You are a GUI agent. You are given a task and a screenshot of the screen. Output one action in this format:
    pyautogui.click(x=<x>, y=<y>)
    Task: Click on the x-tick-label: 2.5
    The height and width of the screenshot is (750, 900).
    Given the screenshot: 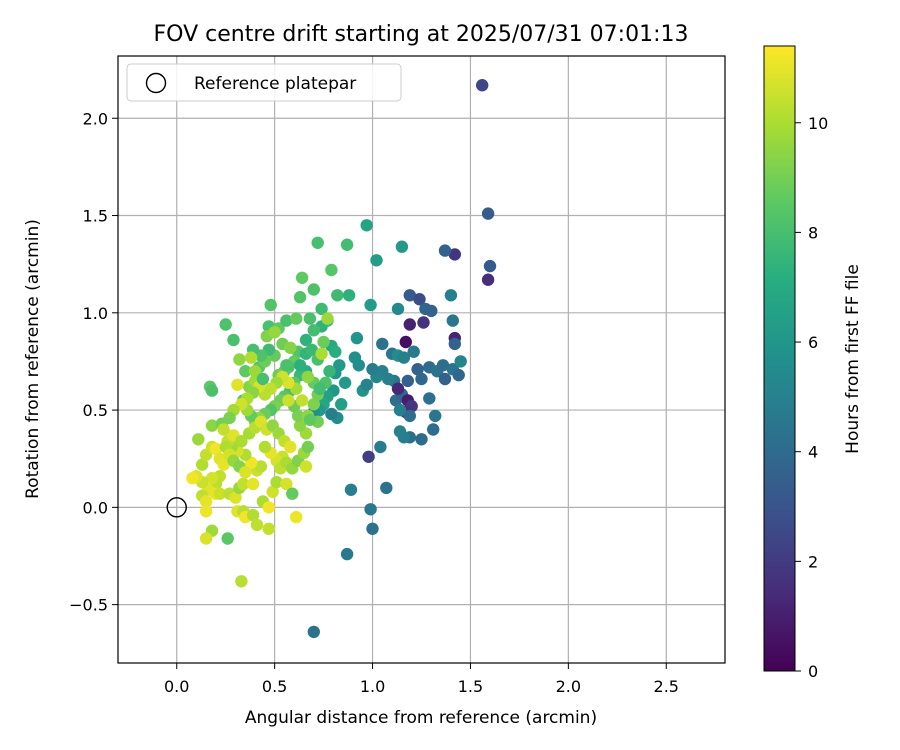 What is the action you would take?
    pyautogui.click(x=666, y=686)
    